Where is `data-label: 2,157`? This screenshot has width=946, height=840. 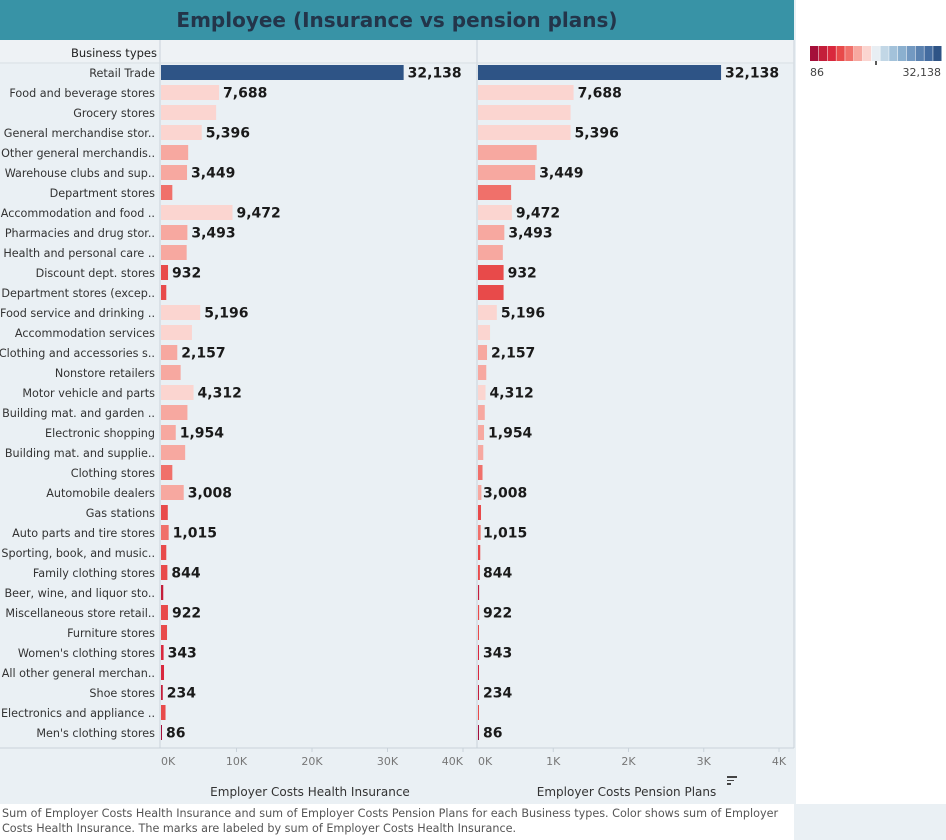 data-label: 2,157 is located at coordinates (203, 354).